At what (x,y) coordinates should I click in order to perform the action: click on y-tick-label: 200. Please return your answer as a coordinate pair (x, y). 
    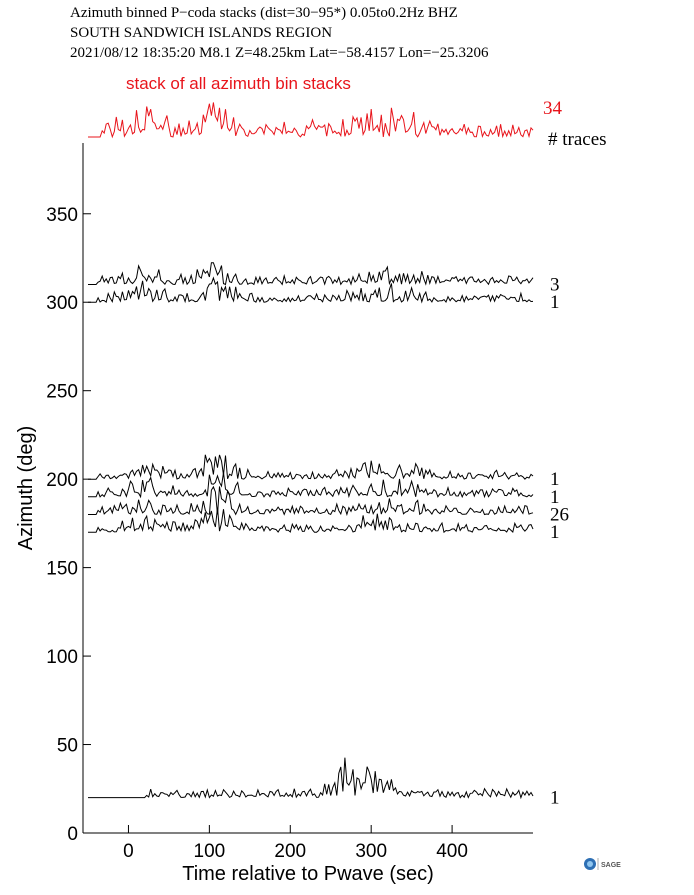
    Looking at the image, I should click on (62, 480).